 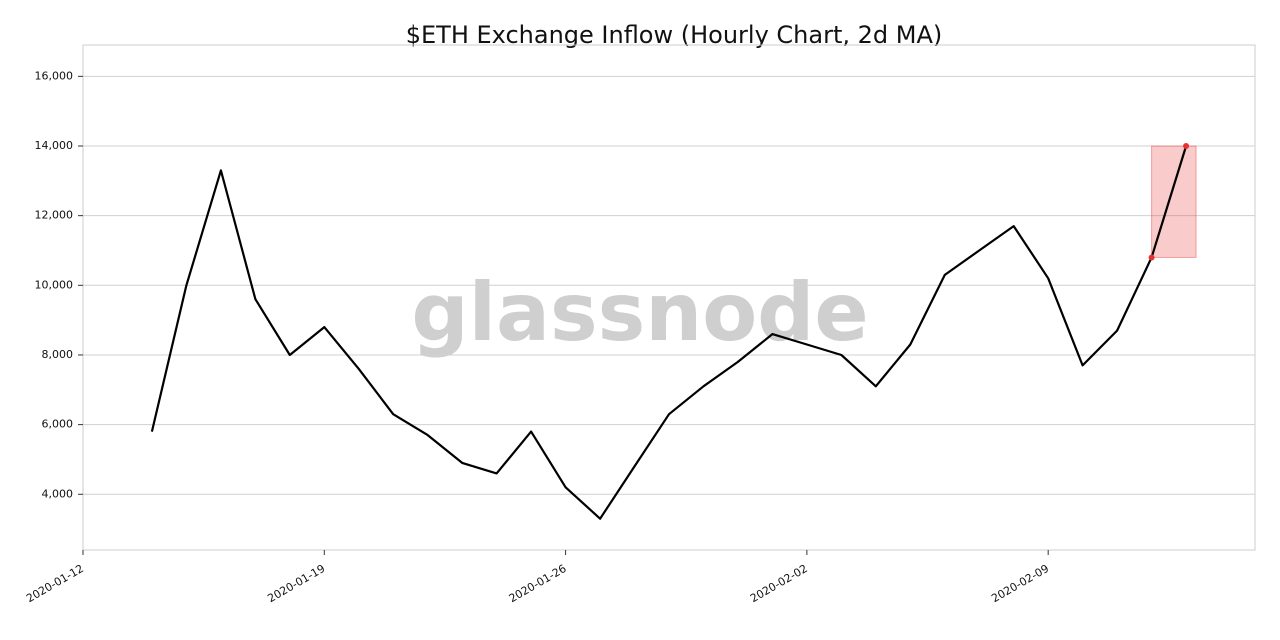 I want to click on x-tick-label: 2020-02-09, so click(x=1020, y=583).